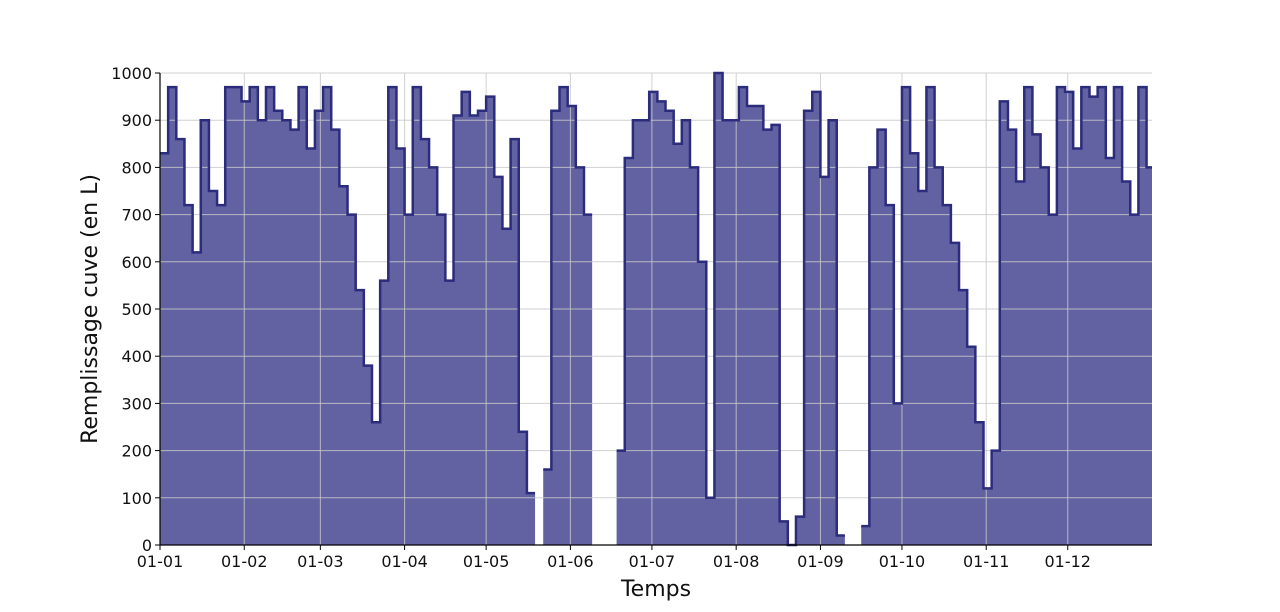 The height and width of the screenshot is (612, 1280). What do you see at coordinates (136, 403) in the screenshot?
I see `y-tick-label: 300` at bounding box center [136, 403].